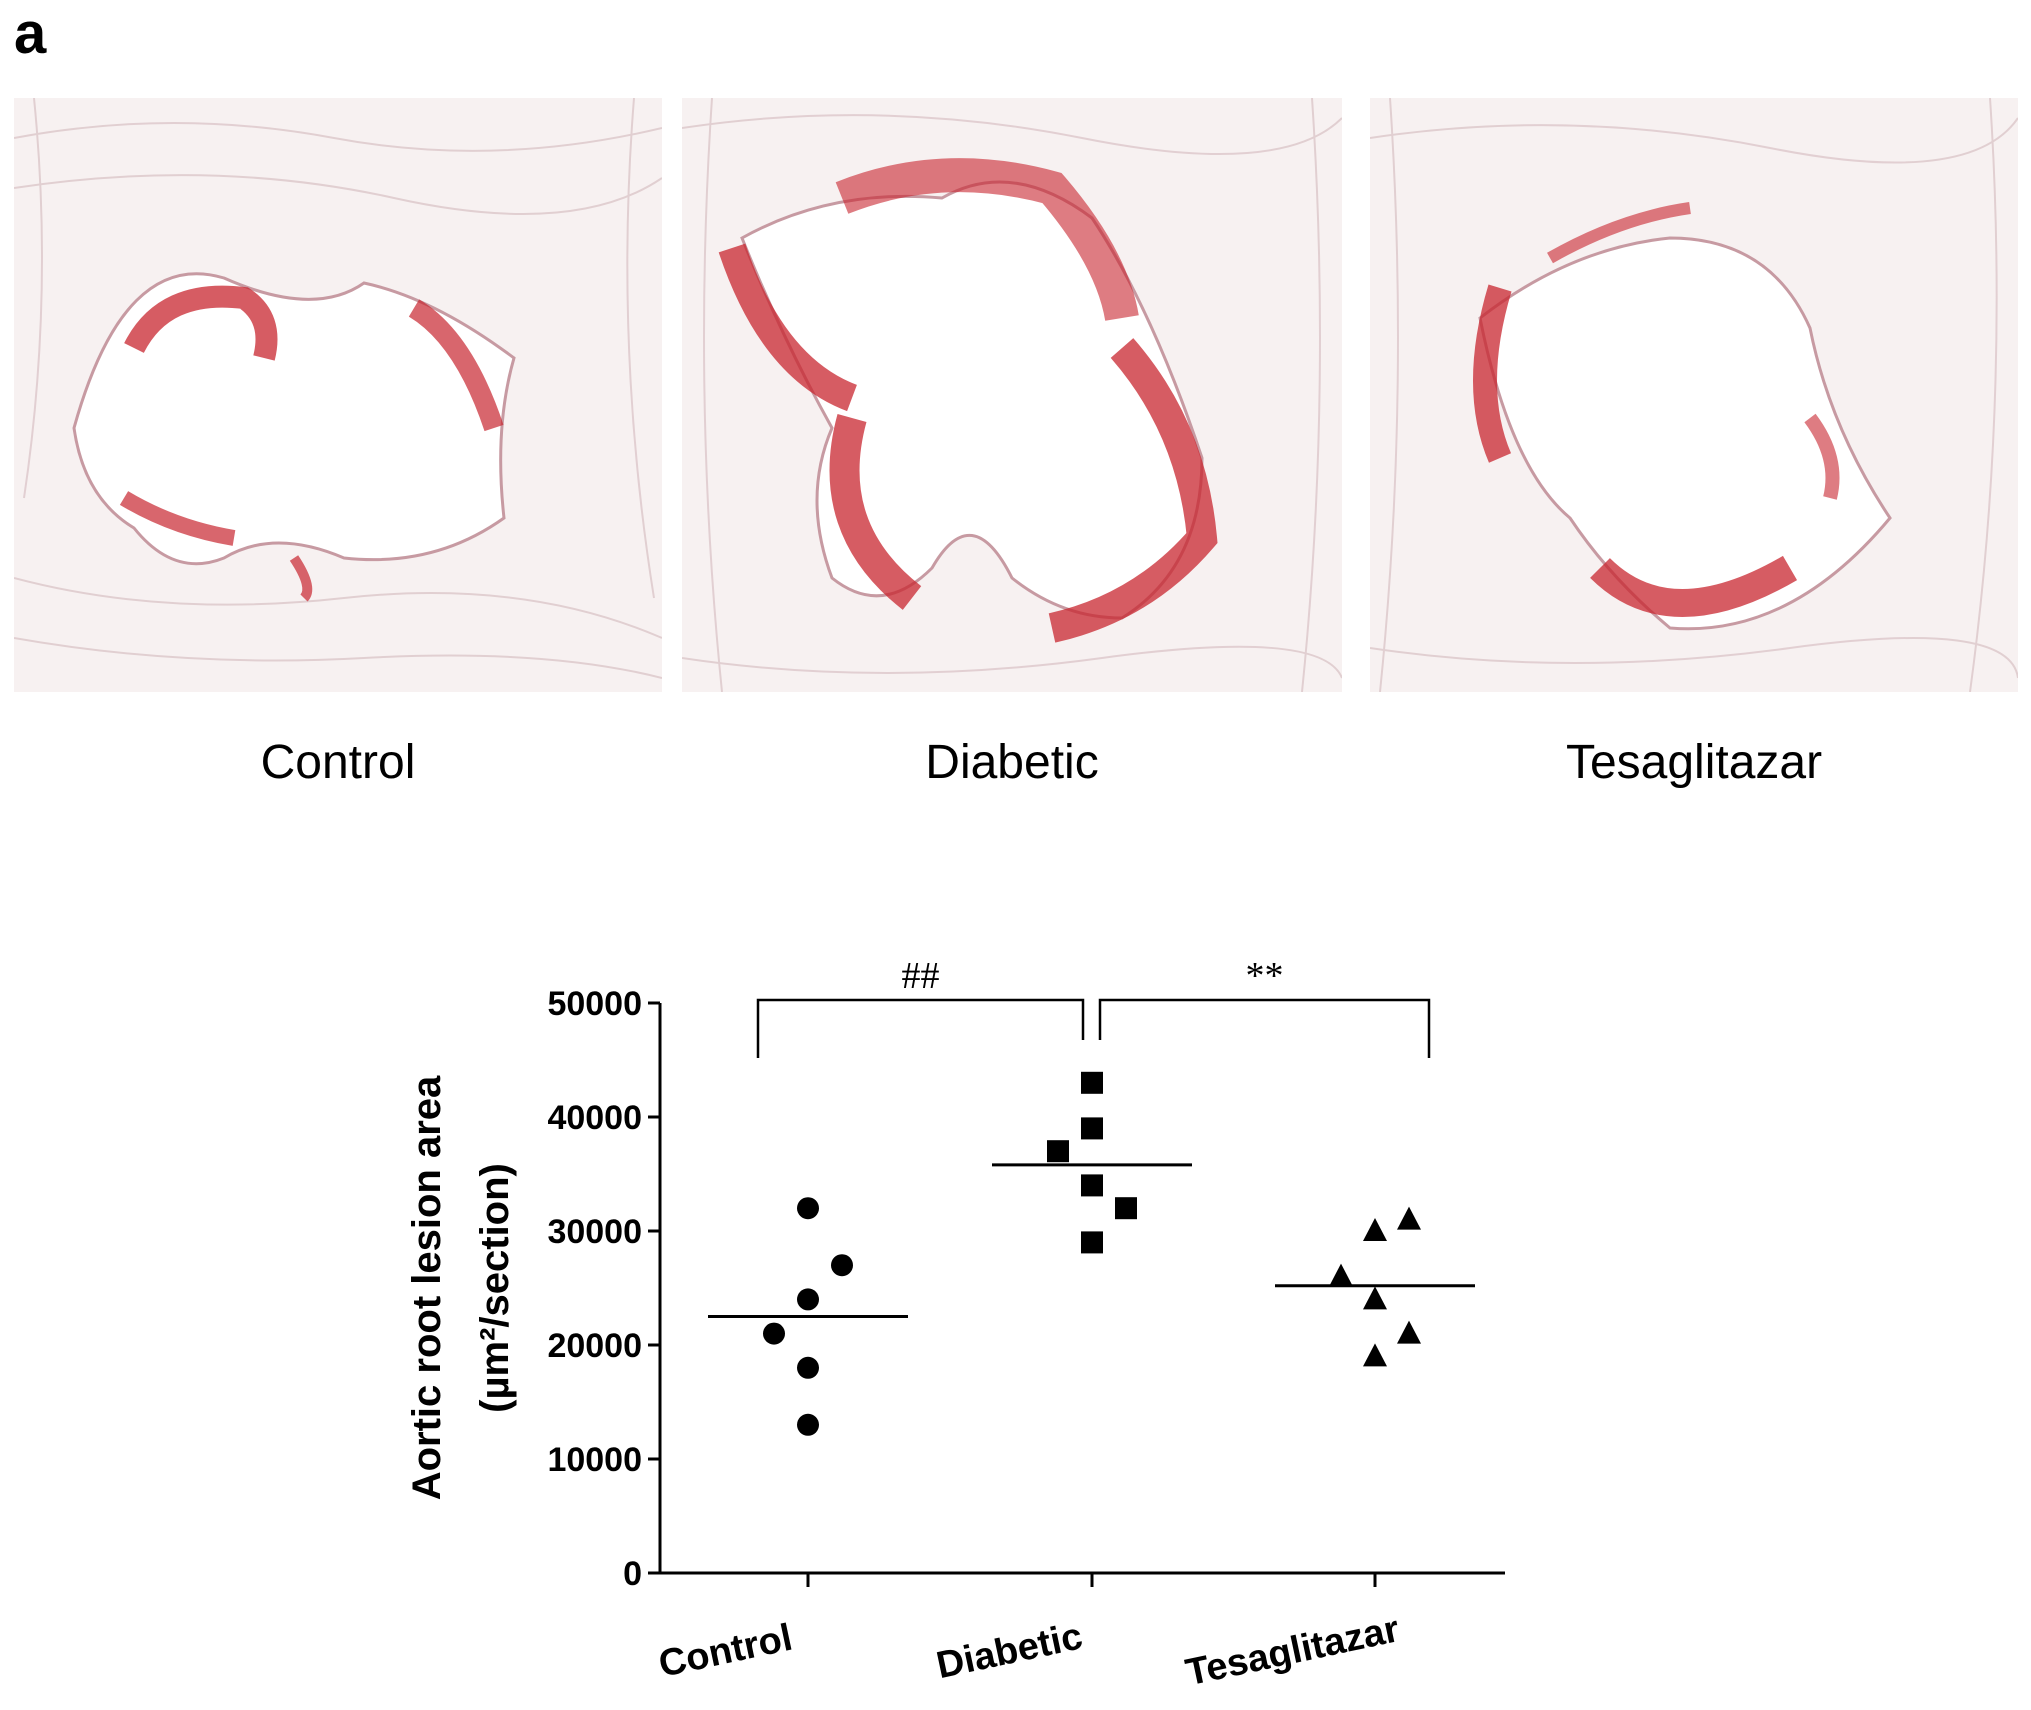  What do you see at coordinates (1292, 1651) in the screenshot?
I see `x-tick-label: Tesaglitazar` at bounding box center [1292, 1651].